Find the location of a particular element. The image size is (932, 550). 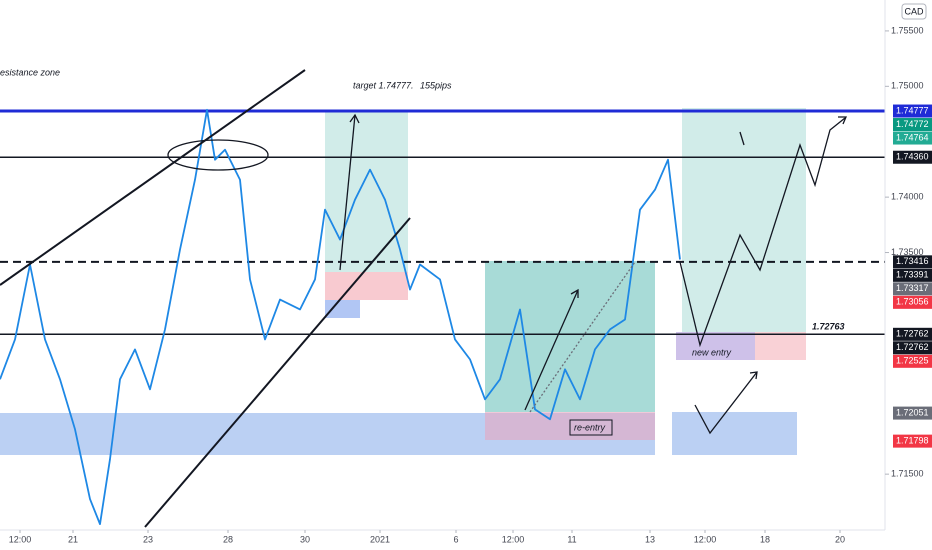

price-label: 1.73416 is located at coordinates (912, 261).